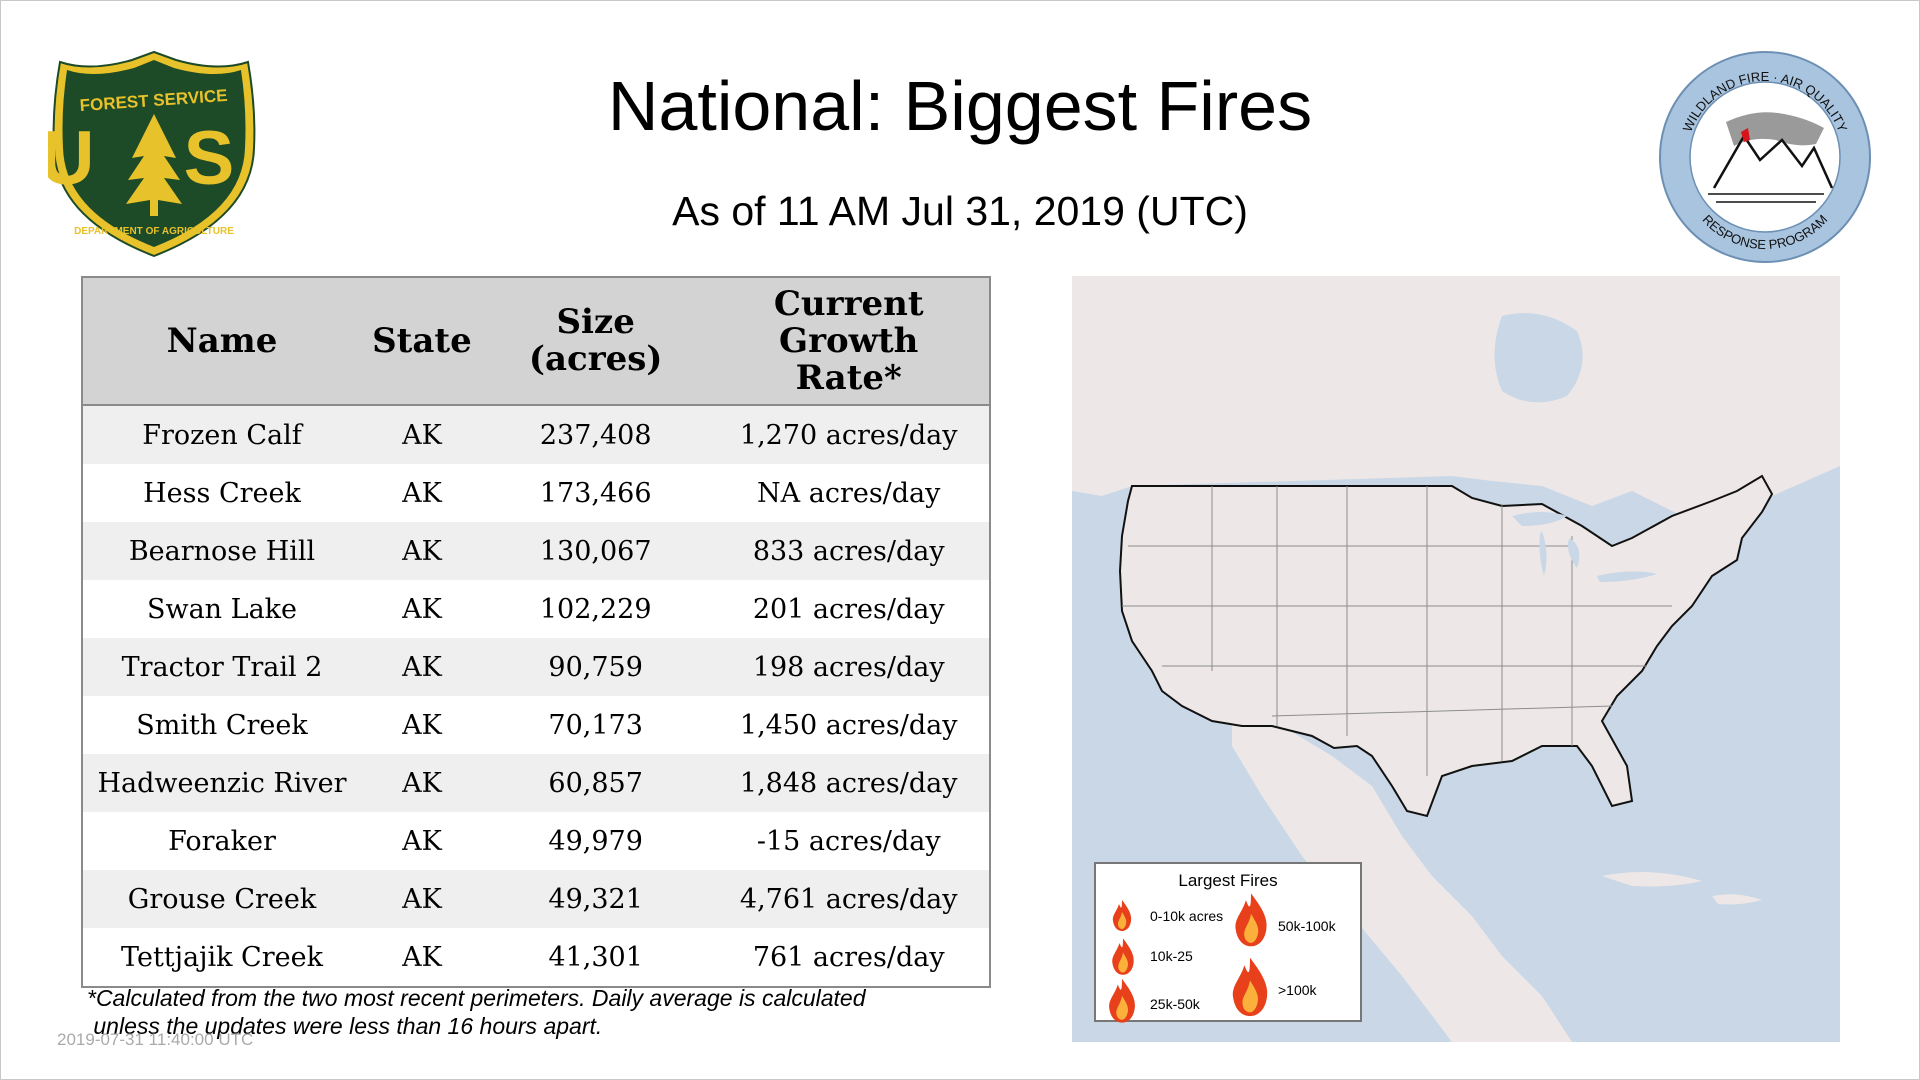 The height and width of the screenshot is (1080, 1920). Describe the element at coordinates (595, 434) in the screenshot. I see `fire-size: 237,408` at that location.